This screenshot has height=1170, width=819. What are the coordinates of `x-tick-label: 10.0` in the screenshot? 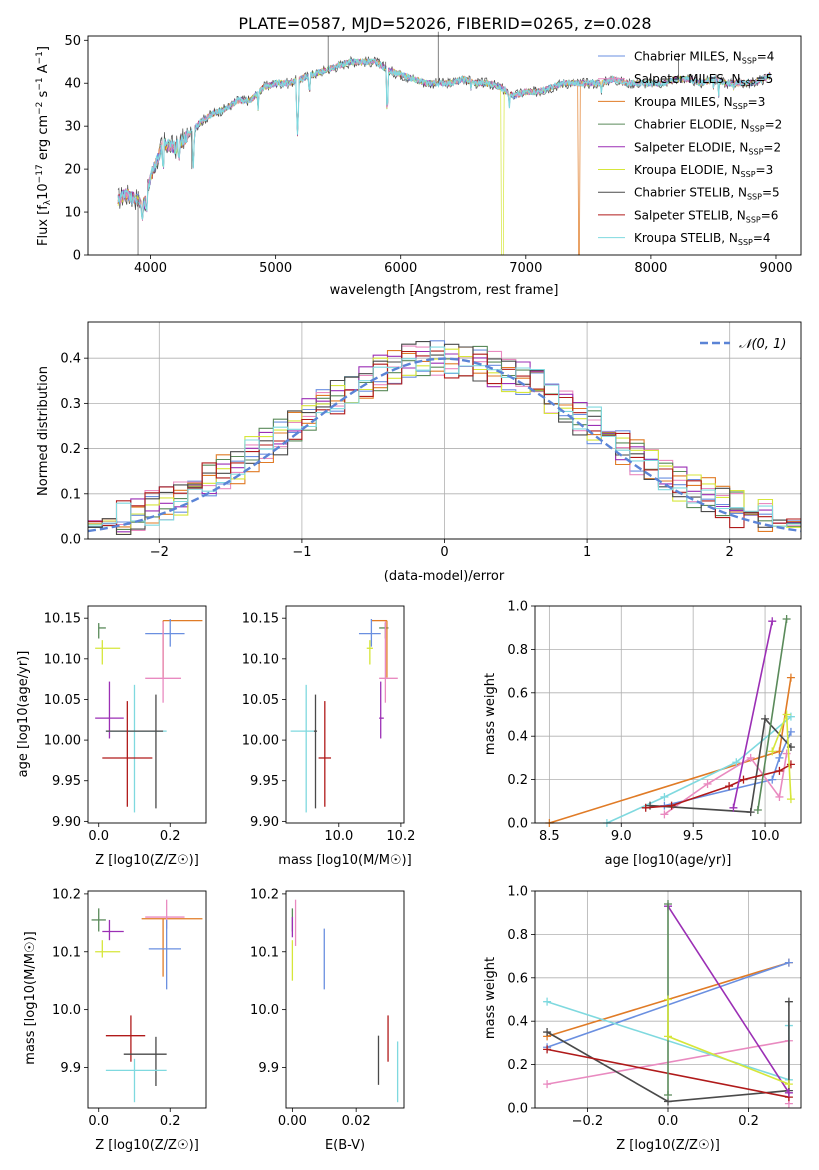 It's located at (765, 836).